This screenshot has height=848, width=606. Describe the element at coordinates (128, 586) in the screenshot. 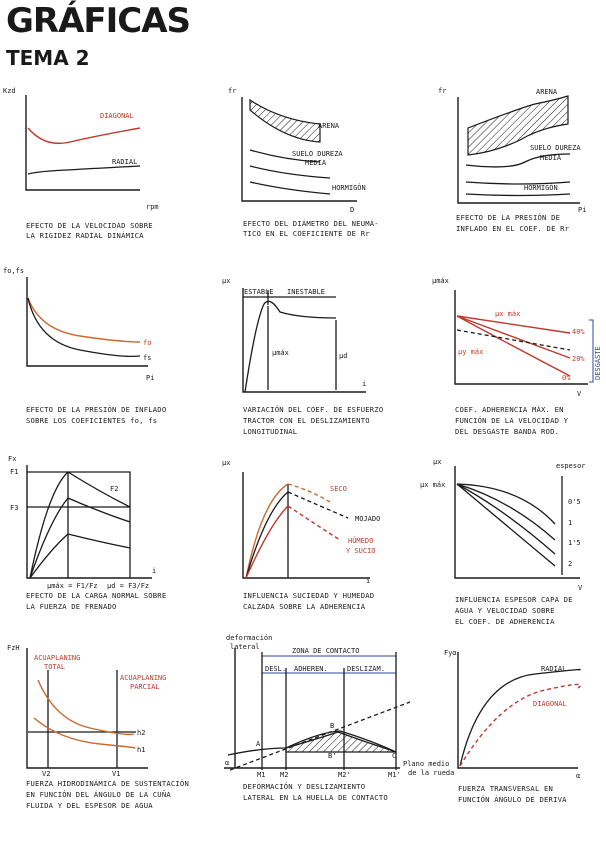

I see `xmark-mud: μd = F3/Fz` at that location.